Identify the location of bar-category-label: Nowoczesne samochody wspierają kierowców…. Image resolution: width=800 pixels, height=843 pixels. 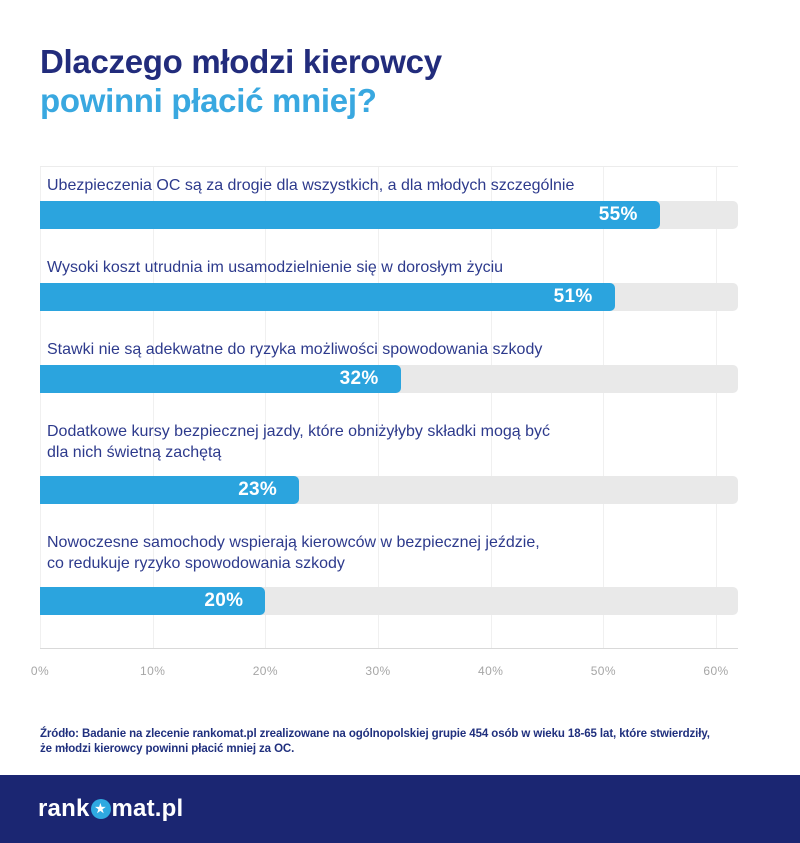
(293, 553).